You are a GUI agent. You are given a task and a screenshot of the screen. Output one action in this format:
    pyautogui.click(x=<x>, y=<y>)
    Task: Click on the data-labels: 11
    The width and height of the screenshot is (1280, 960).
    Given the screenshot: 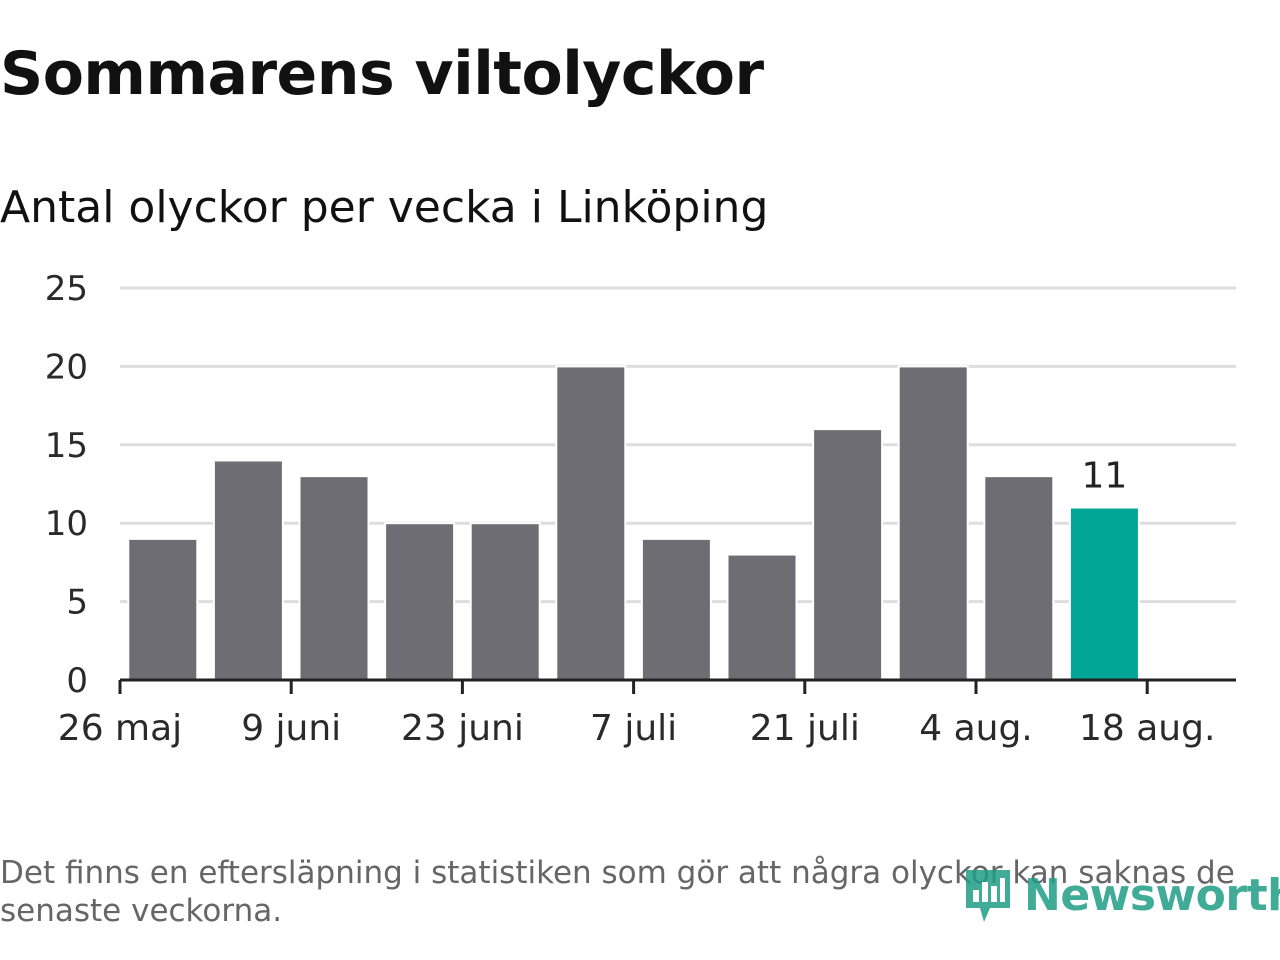 What is the action you would take?
    pyautogui.click(x=1104, y=476)
    